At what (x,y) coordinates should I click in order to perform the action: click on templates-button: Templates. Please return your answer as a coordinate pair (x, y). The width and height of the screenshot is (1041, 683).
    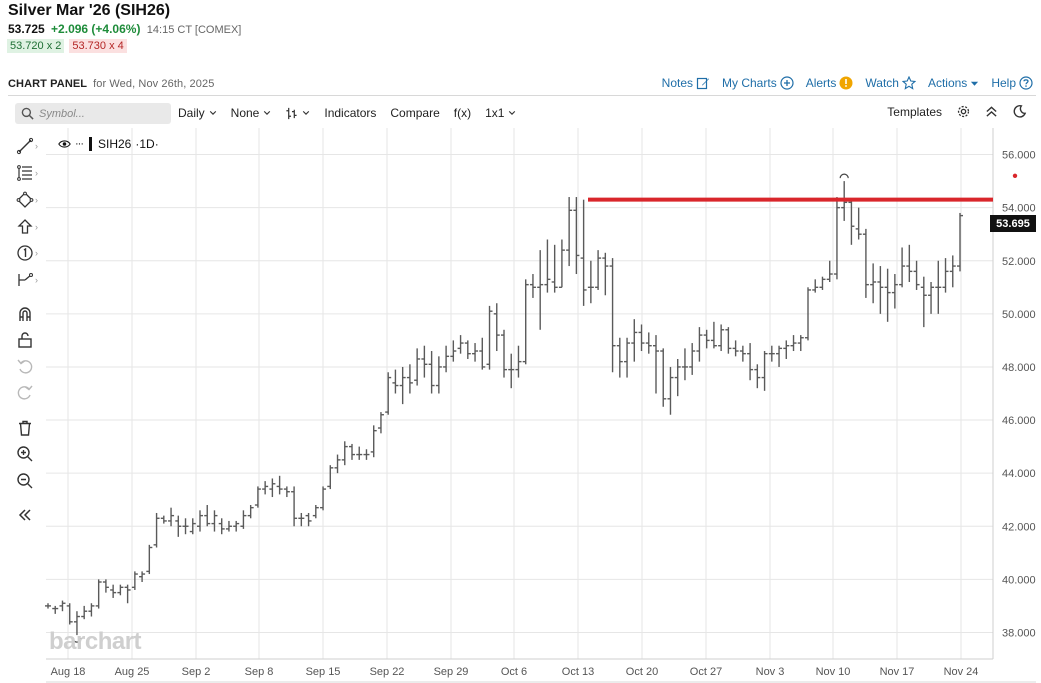
    Looking at the image, I should click on (914, 112).